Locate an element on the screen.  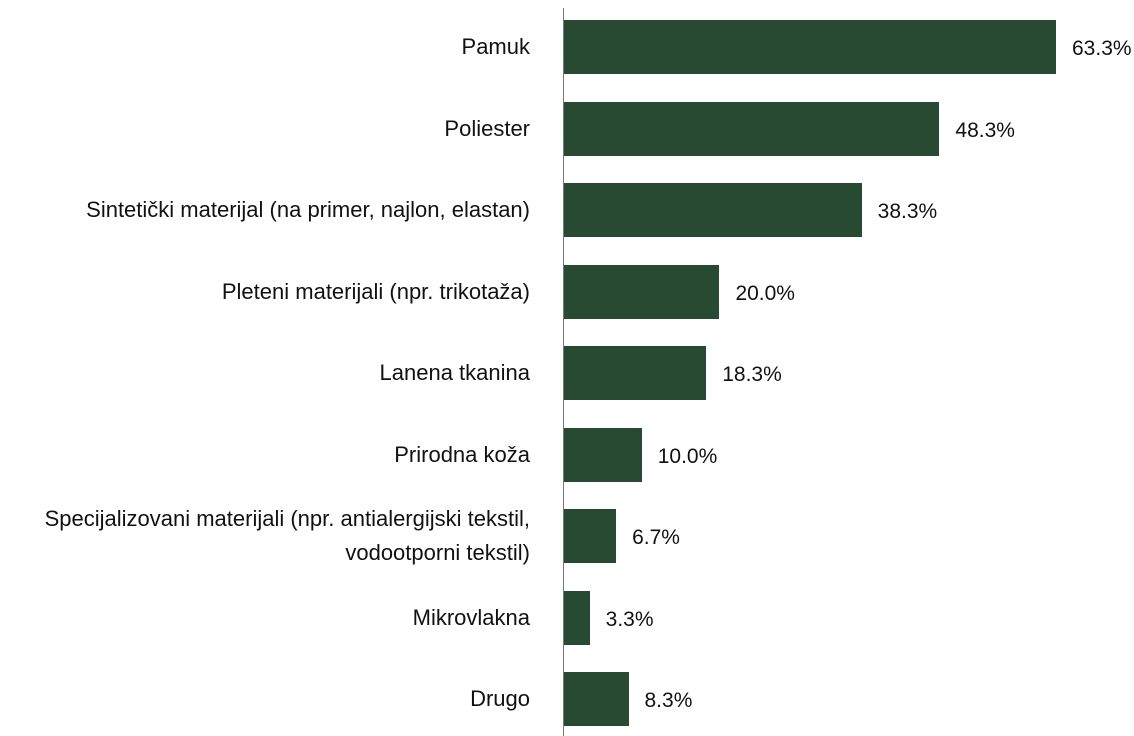
value-label: 6.7% is located at coordinates (656, 537).